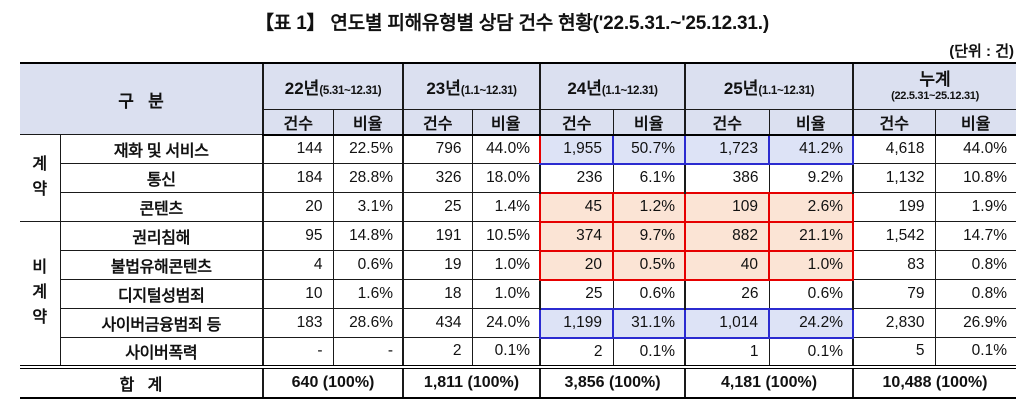 The width and height of the screenshot is (1024, 417). Describe the element at coordinates (40, 294) in the screenshot. I see `group-label-1: 비 계 약` at that location.